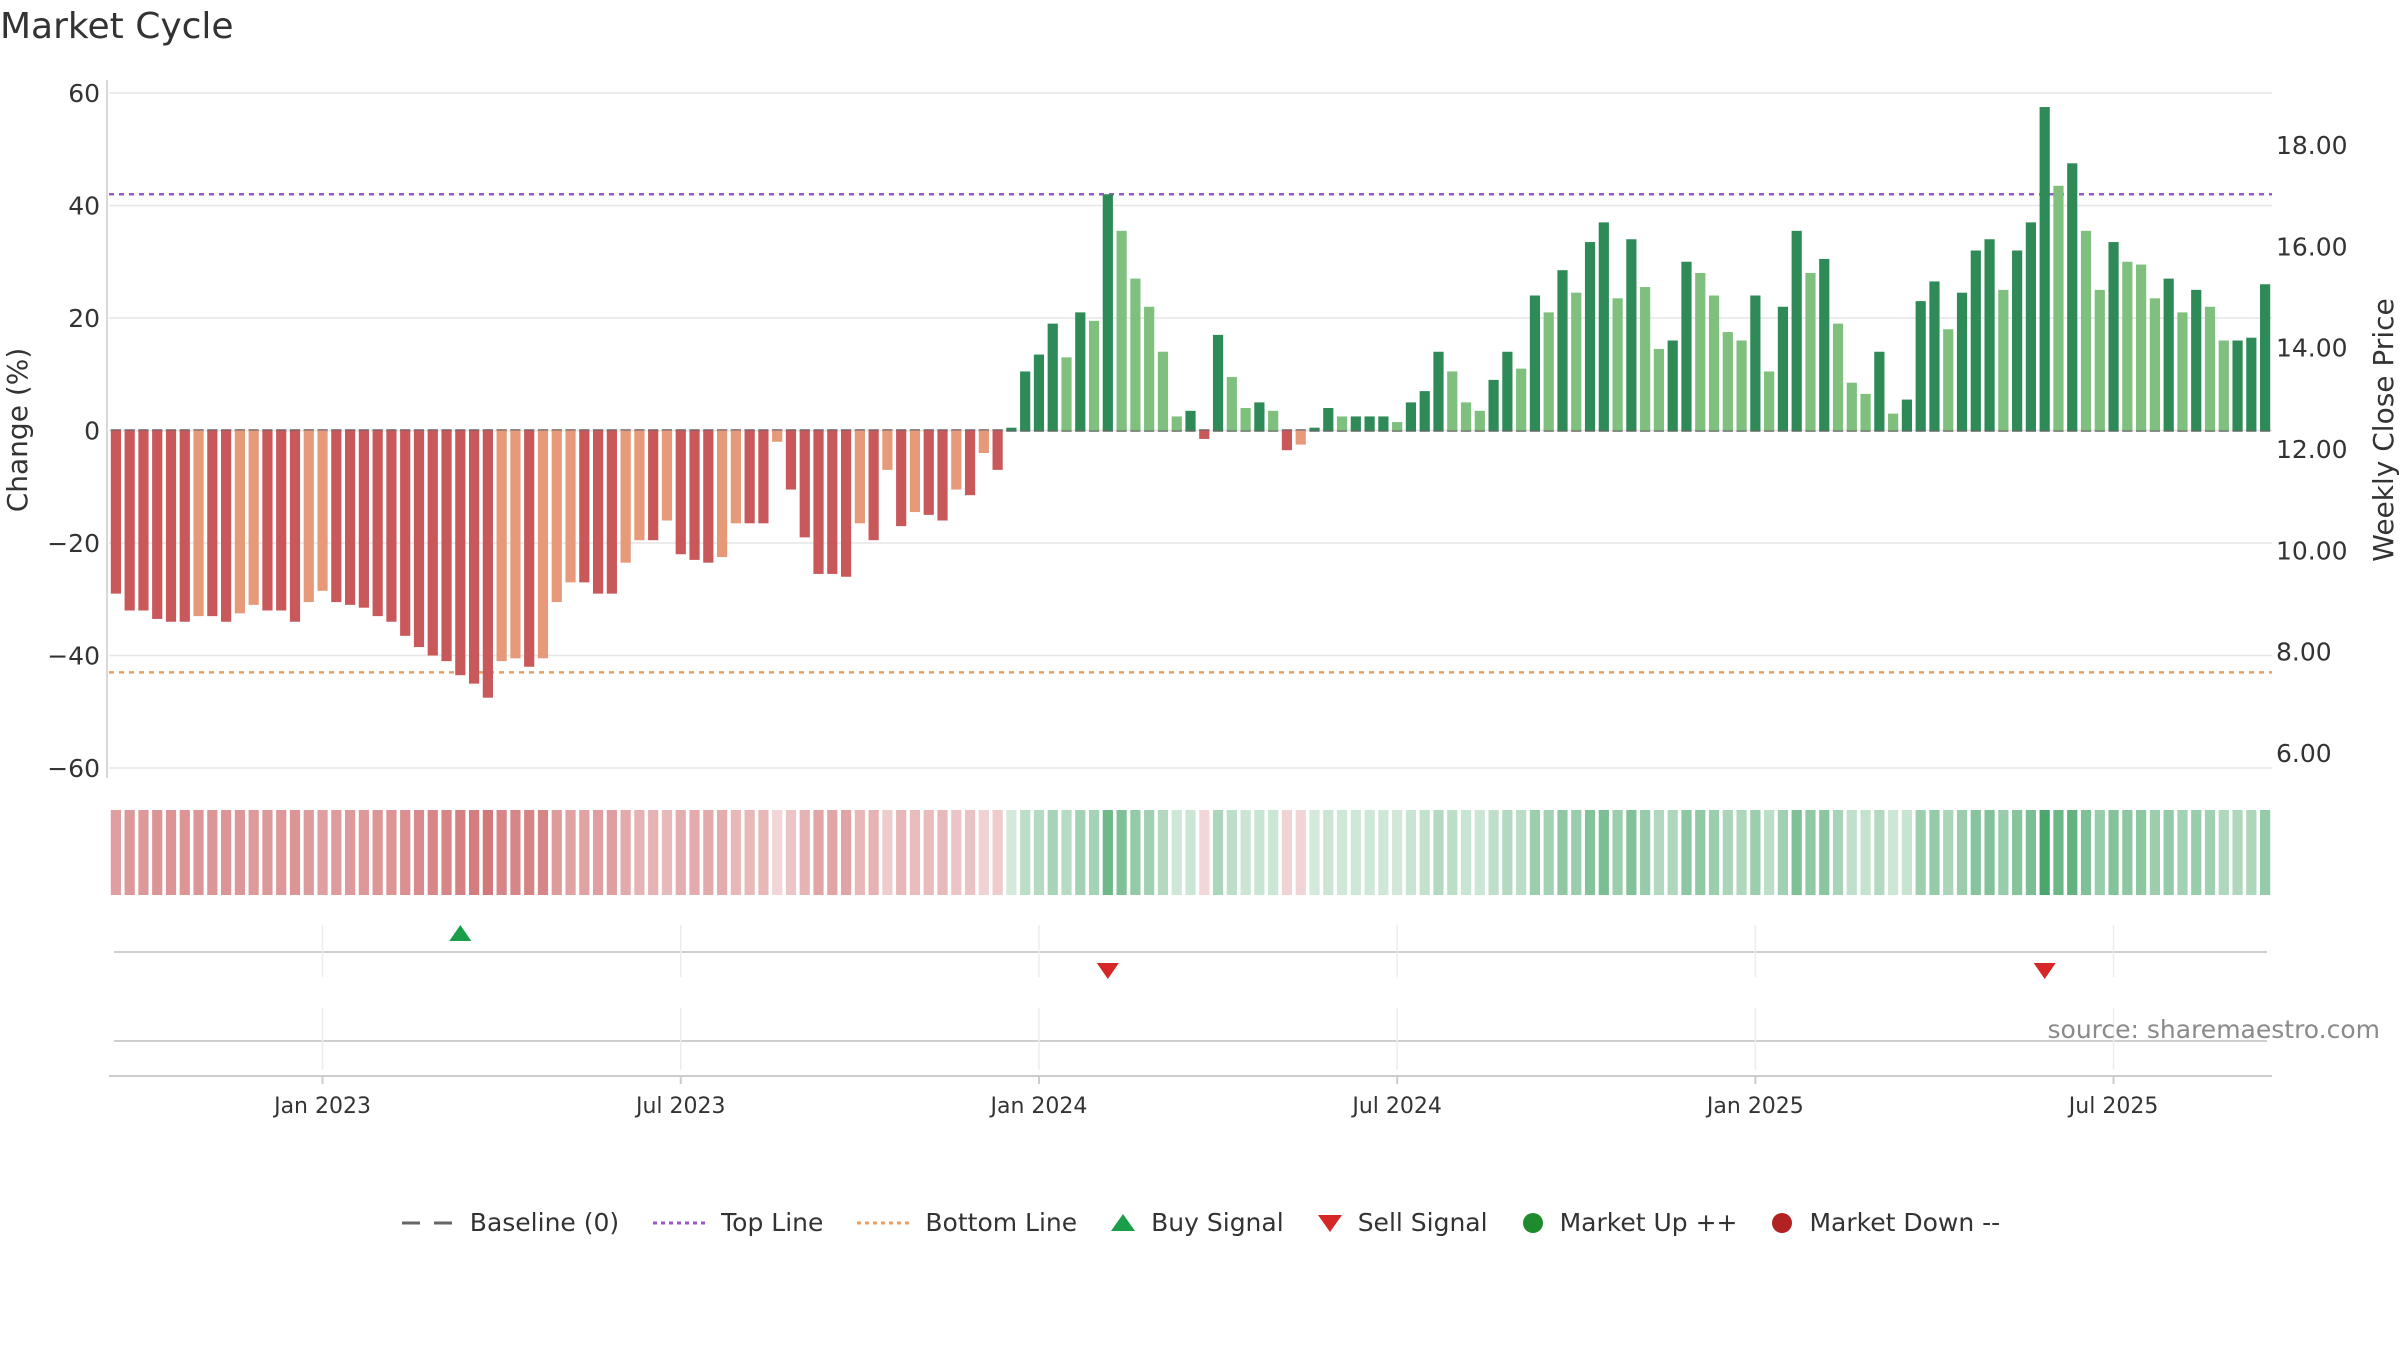  What do you see at coordinates (2312, 449) in the screenshot?
I see `y2-tick-label: 12.00` at bounding box center [2312, 449].